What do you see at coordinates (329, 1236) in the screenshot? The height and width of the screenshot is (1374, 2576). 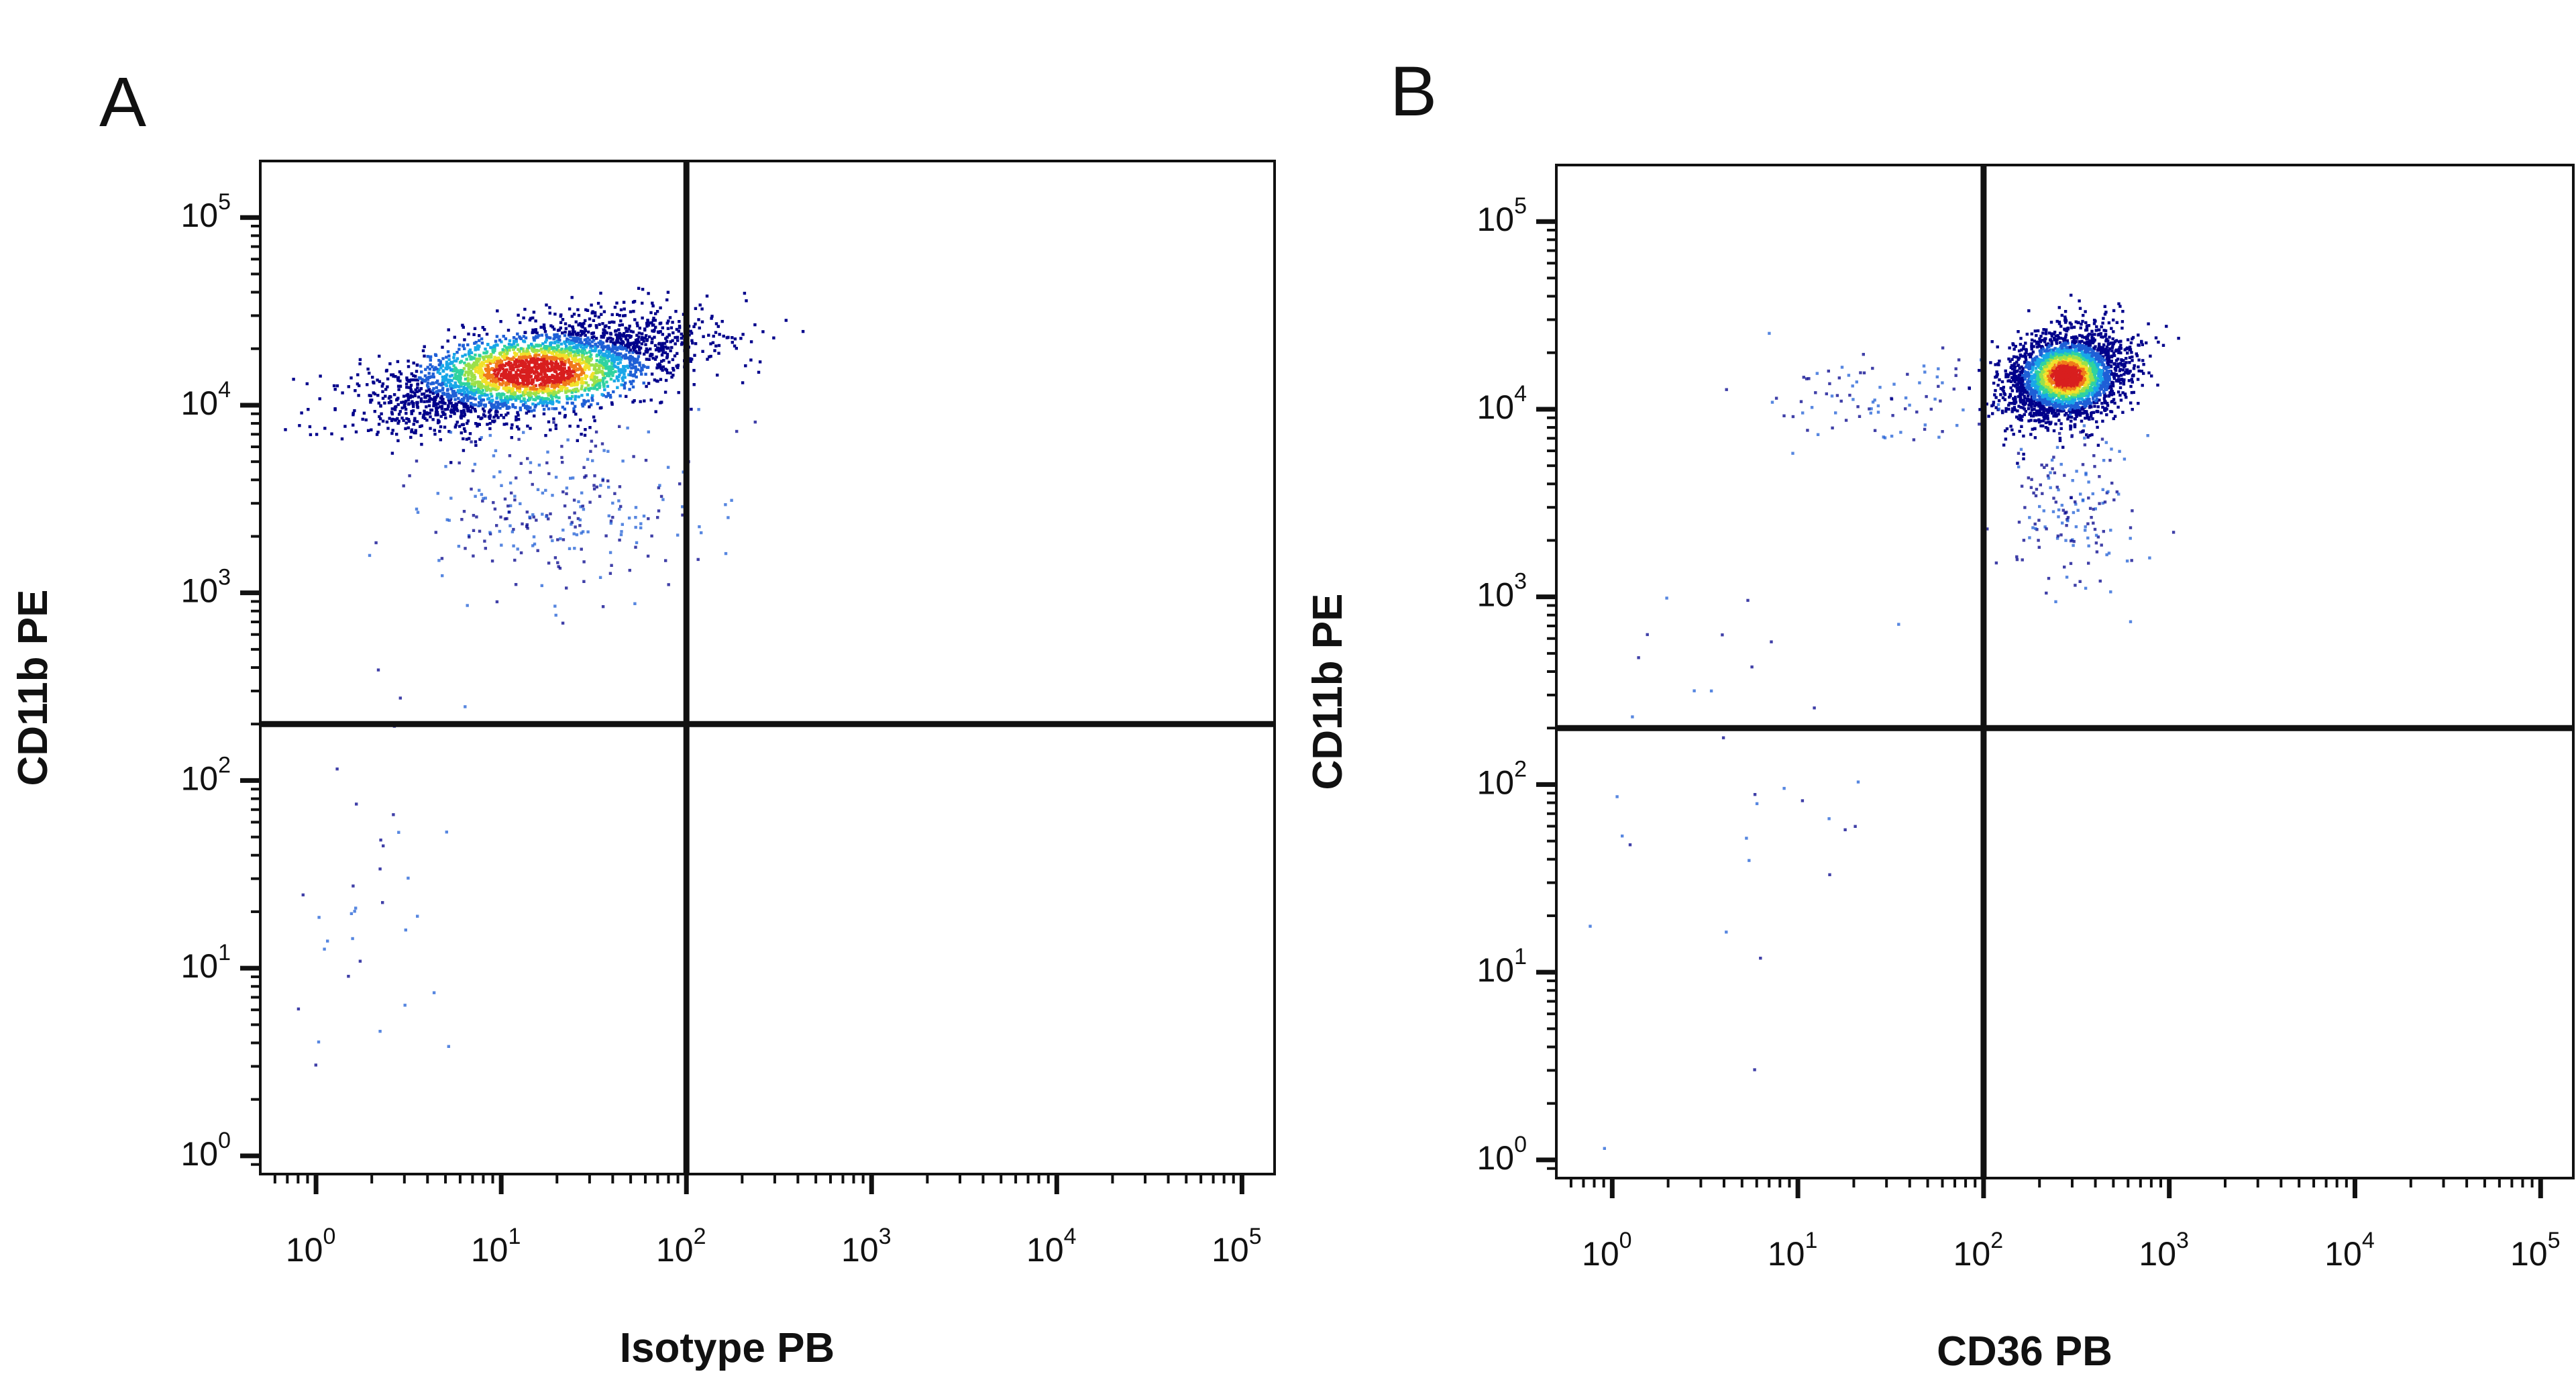 I see `x-tick-label-exponent: 0` at bounding box center [329, 1236].